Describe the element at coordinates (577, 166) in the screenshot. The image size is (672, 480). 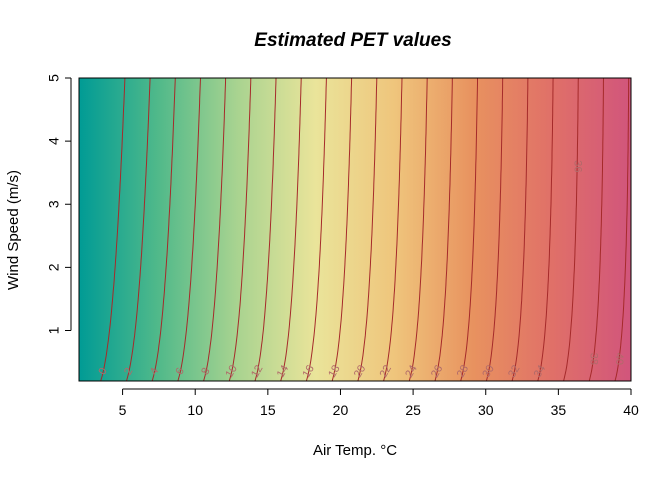
I see `contour-label-36: 36` at that location.